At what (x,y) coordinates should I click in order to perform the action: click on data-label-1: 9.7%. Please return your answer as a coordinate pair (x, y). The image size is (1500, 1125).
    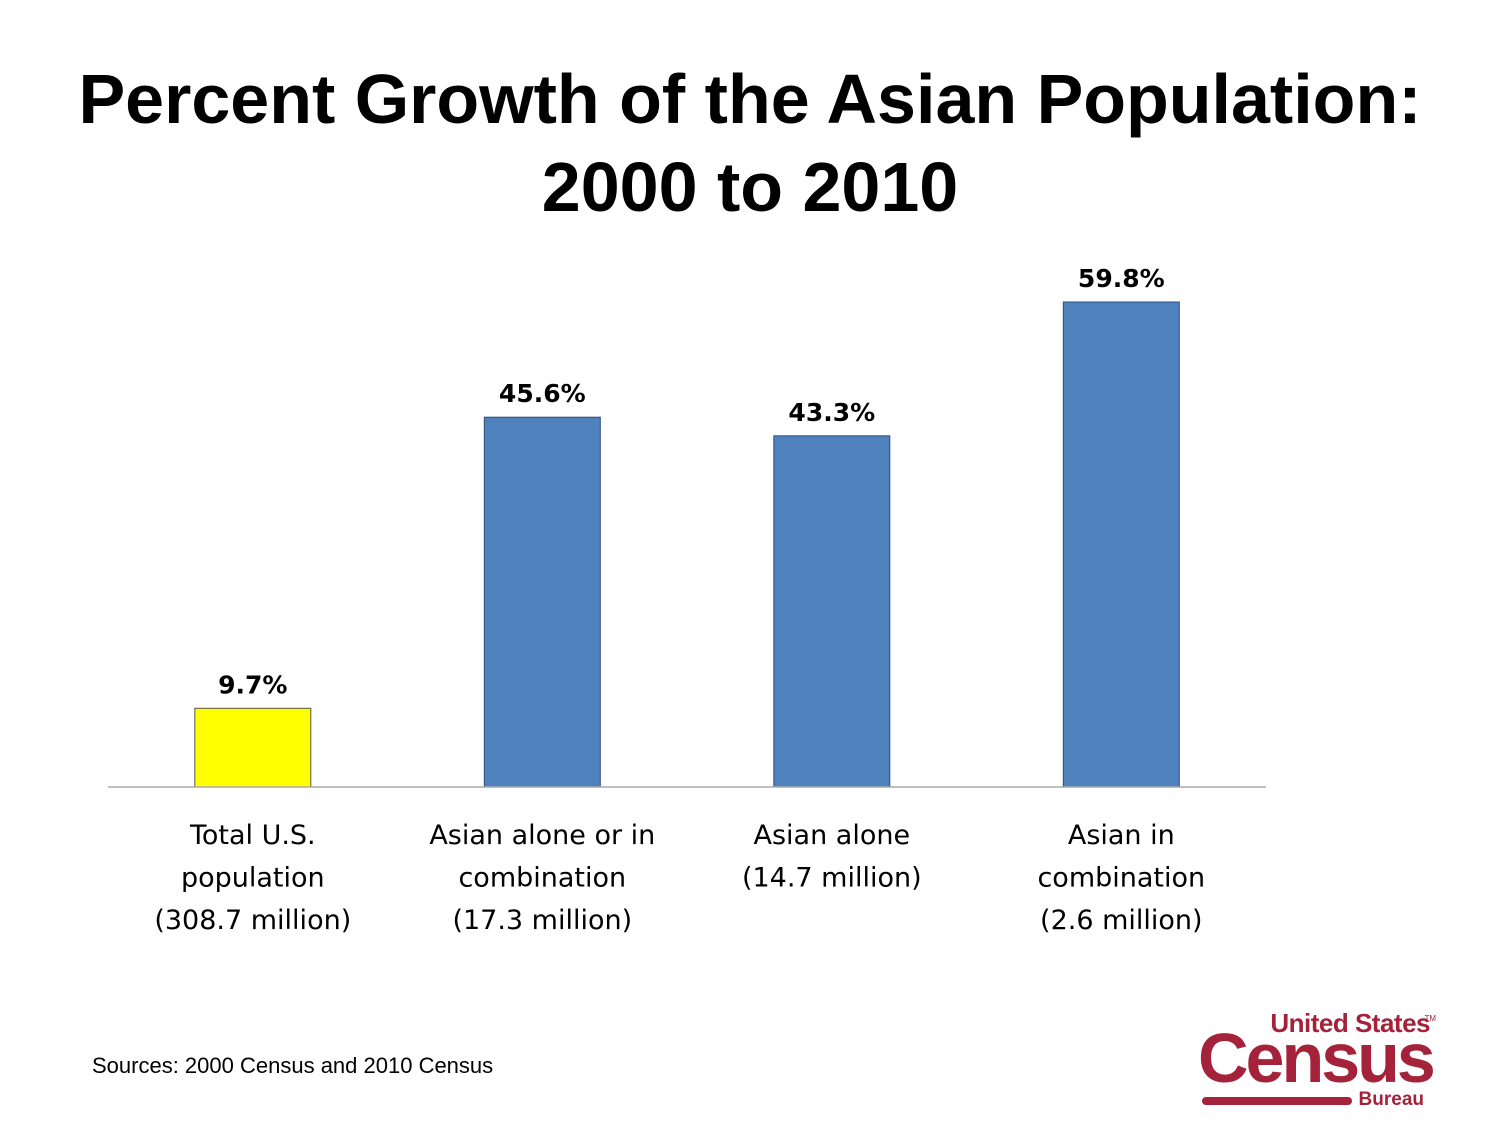
    Looking at the image, I should click on (252, 684).